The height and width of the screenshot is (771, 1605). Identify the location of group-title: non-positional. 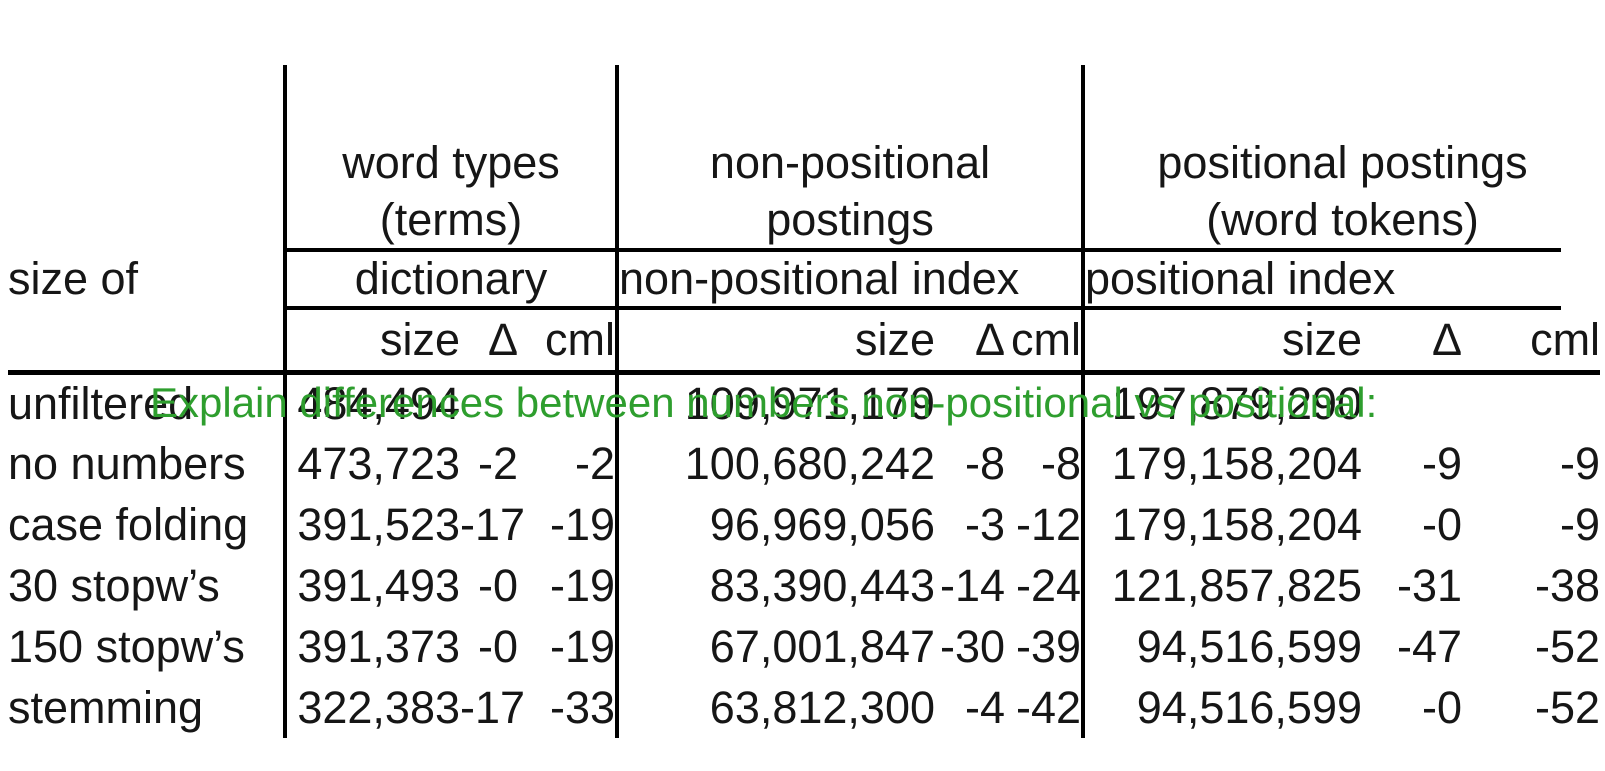
(850, 162).